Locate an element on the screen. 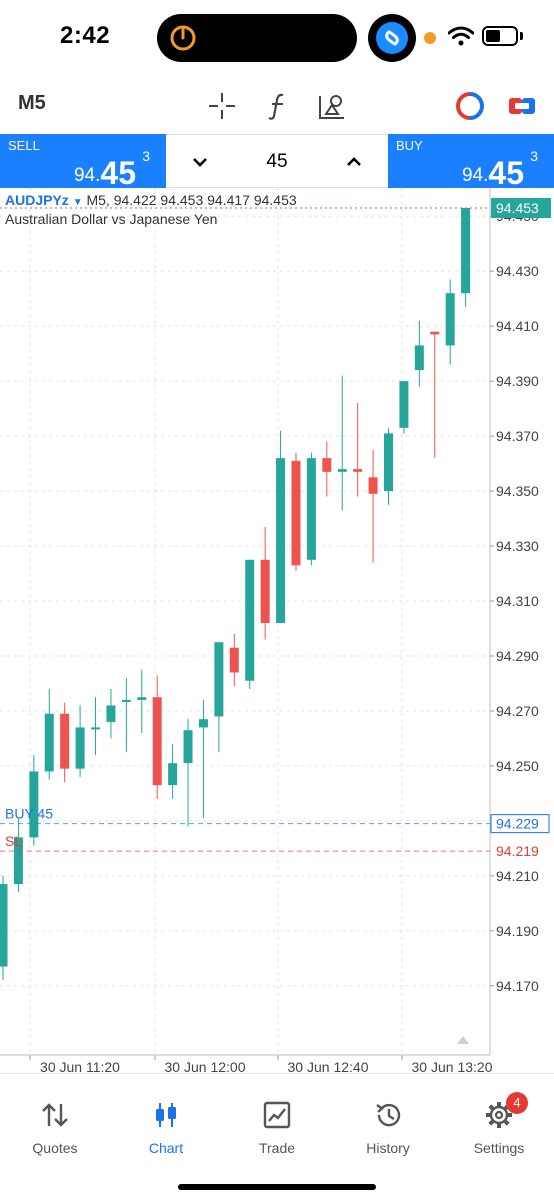 This screenshot has width=554, height=1200. settings-badge: 4 is located at coordinates (517, 1103).